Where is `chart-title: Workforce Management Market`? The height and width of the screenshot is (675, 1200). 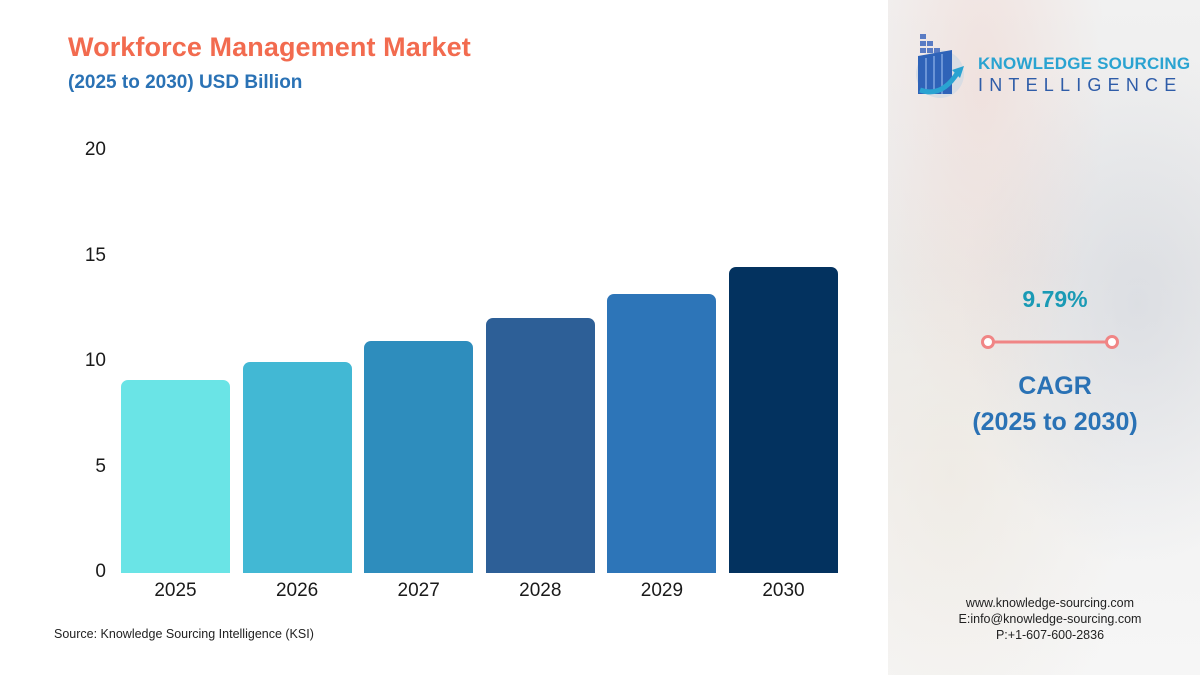
chart-title: Workforce Management Market is located at coordinates (269, 47).